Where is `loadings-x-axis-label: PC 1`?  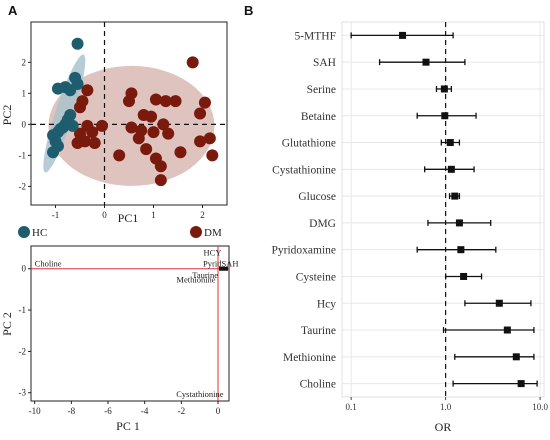 loadings-x-axis-label: PC 1 is located at coordinates (128, 426).